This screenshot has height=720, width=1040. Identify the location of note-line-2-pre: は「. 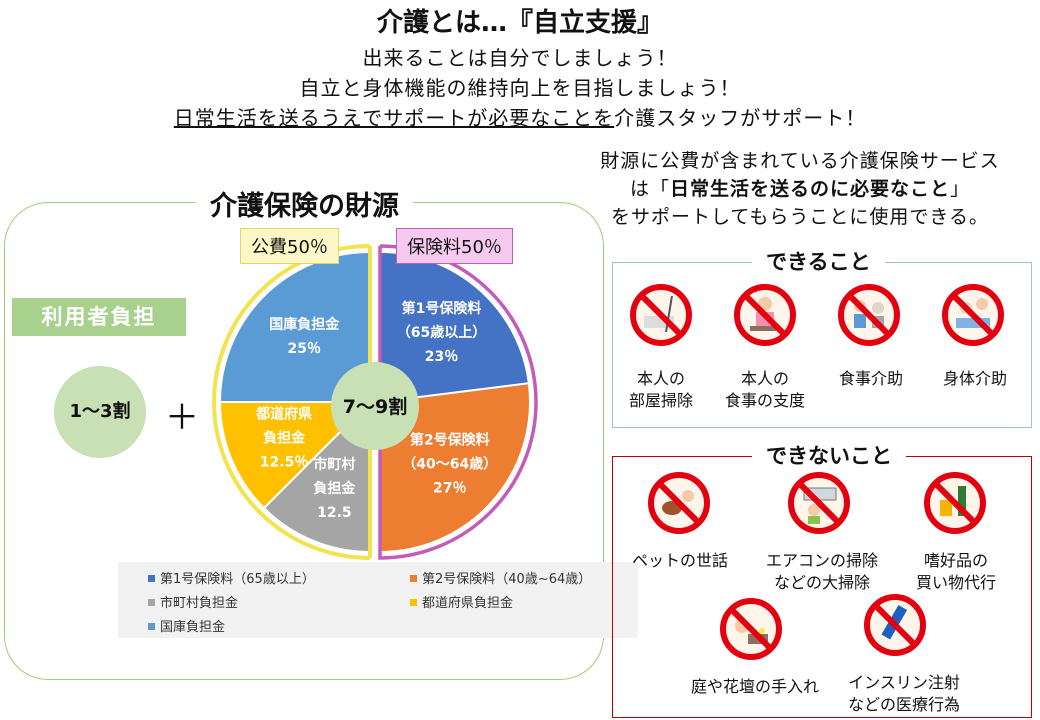
(649, 189).